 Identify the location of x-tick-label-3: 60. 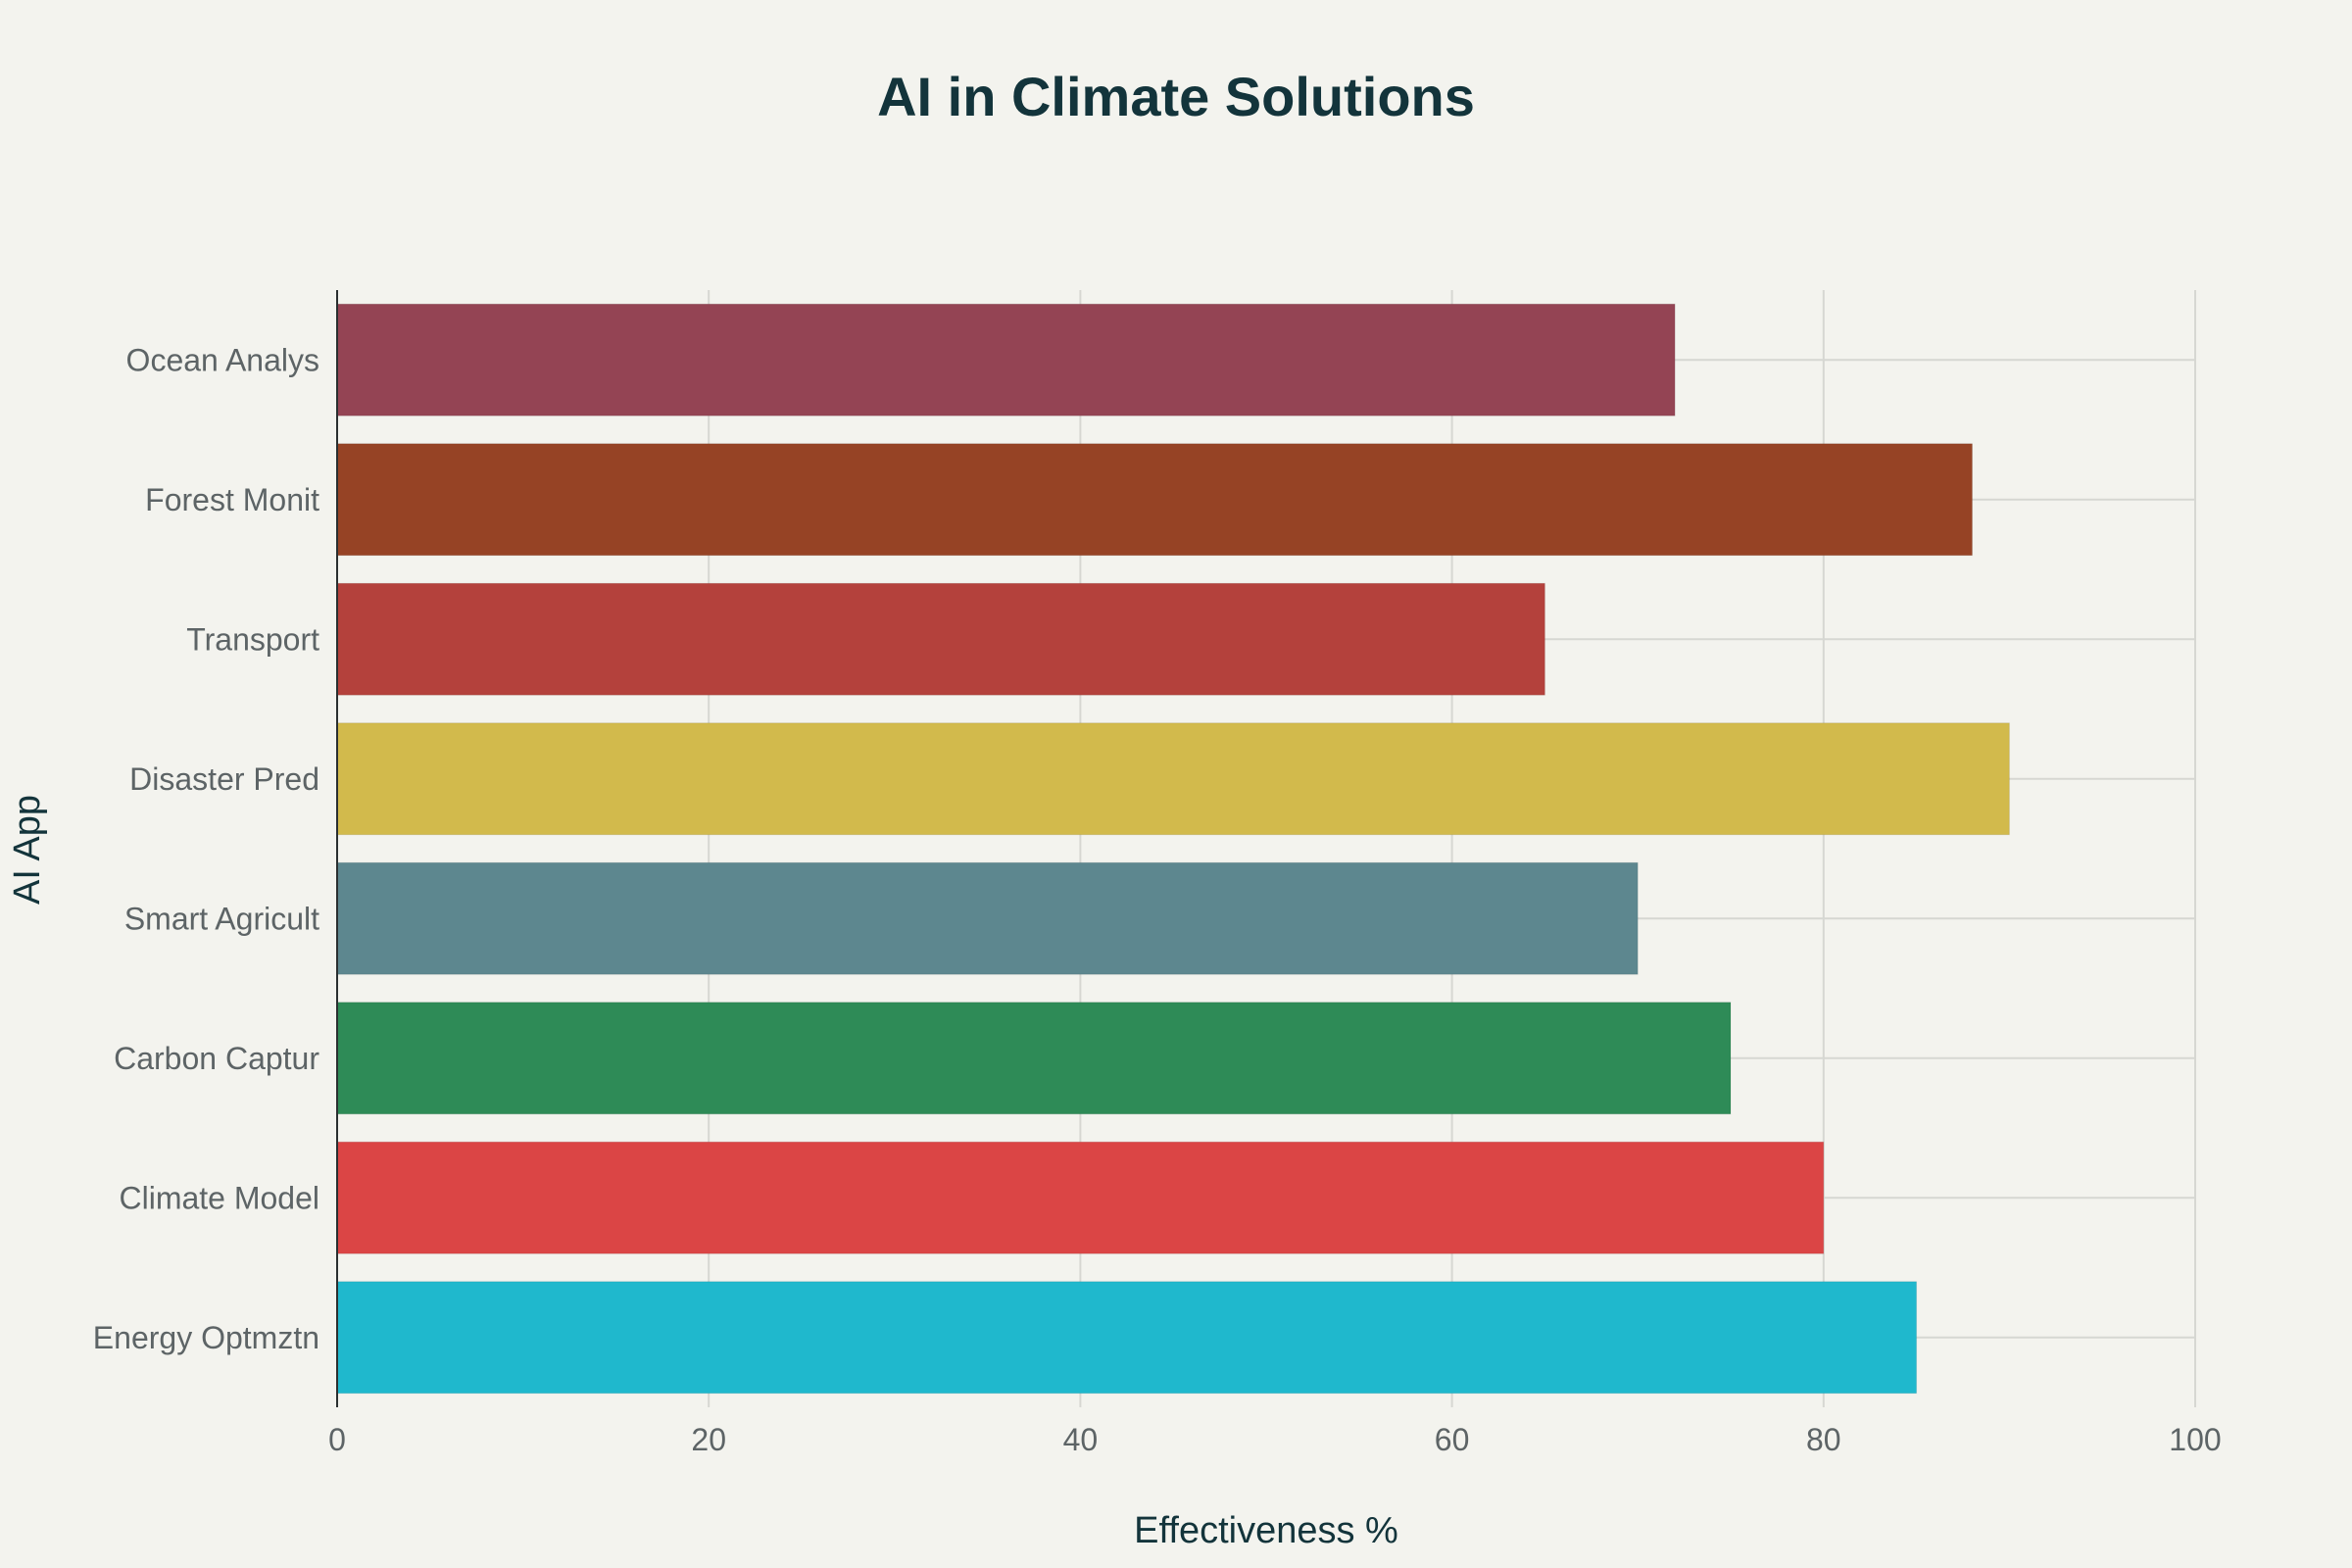
(1452, 1439).